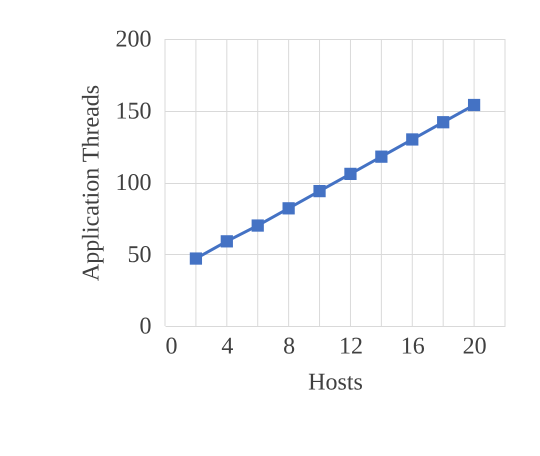 The image size is (540, 456). What do you see at coordinates (134, 111) in the screenshot?
I see `y-tick-label: 150` at bounding box center [134, 111].